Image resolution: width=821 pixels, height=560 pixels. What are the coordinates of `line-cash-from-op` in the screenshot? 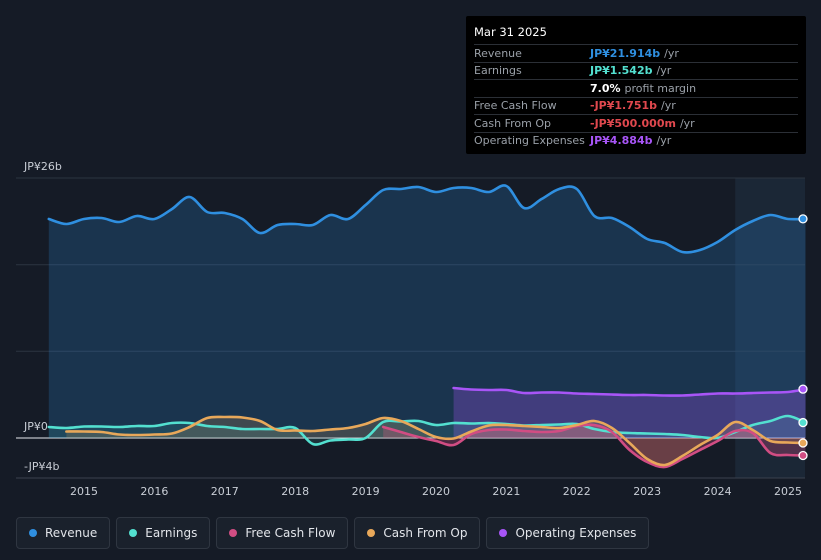 It's located at (436, 441).